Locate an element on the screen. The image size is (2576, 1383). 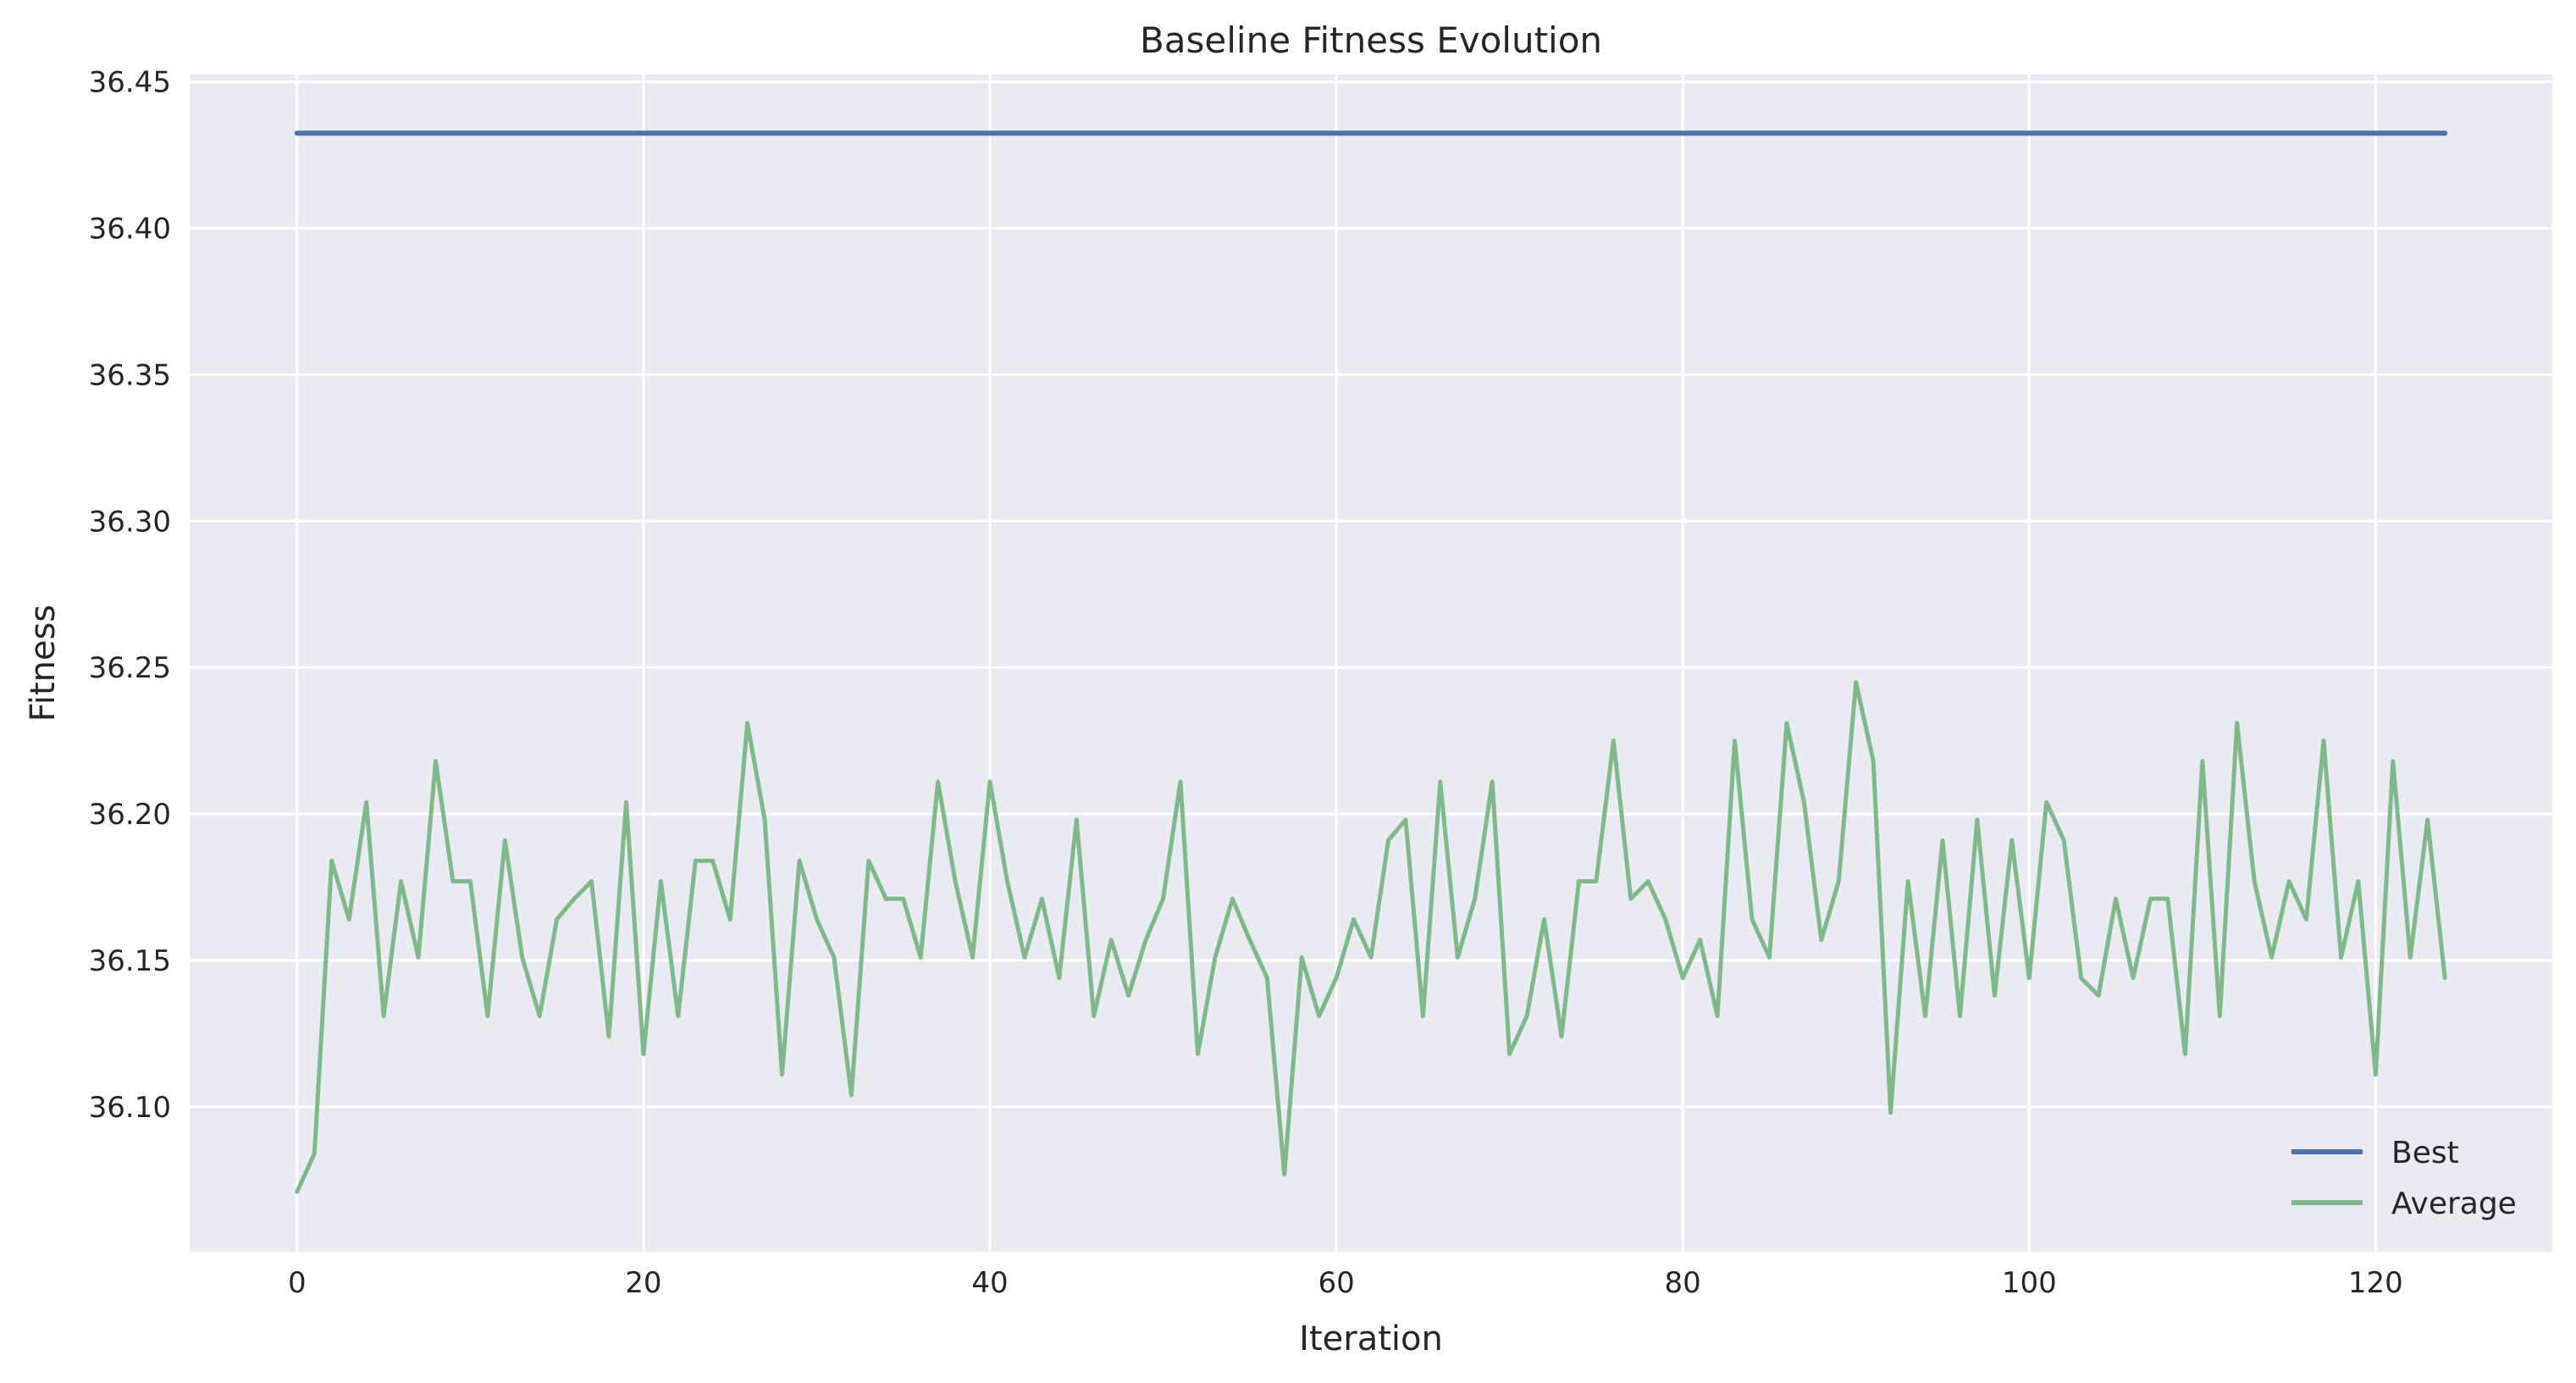
y-tick-label: 36.25 is located at coordinates (130, 668).